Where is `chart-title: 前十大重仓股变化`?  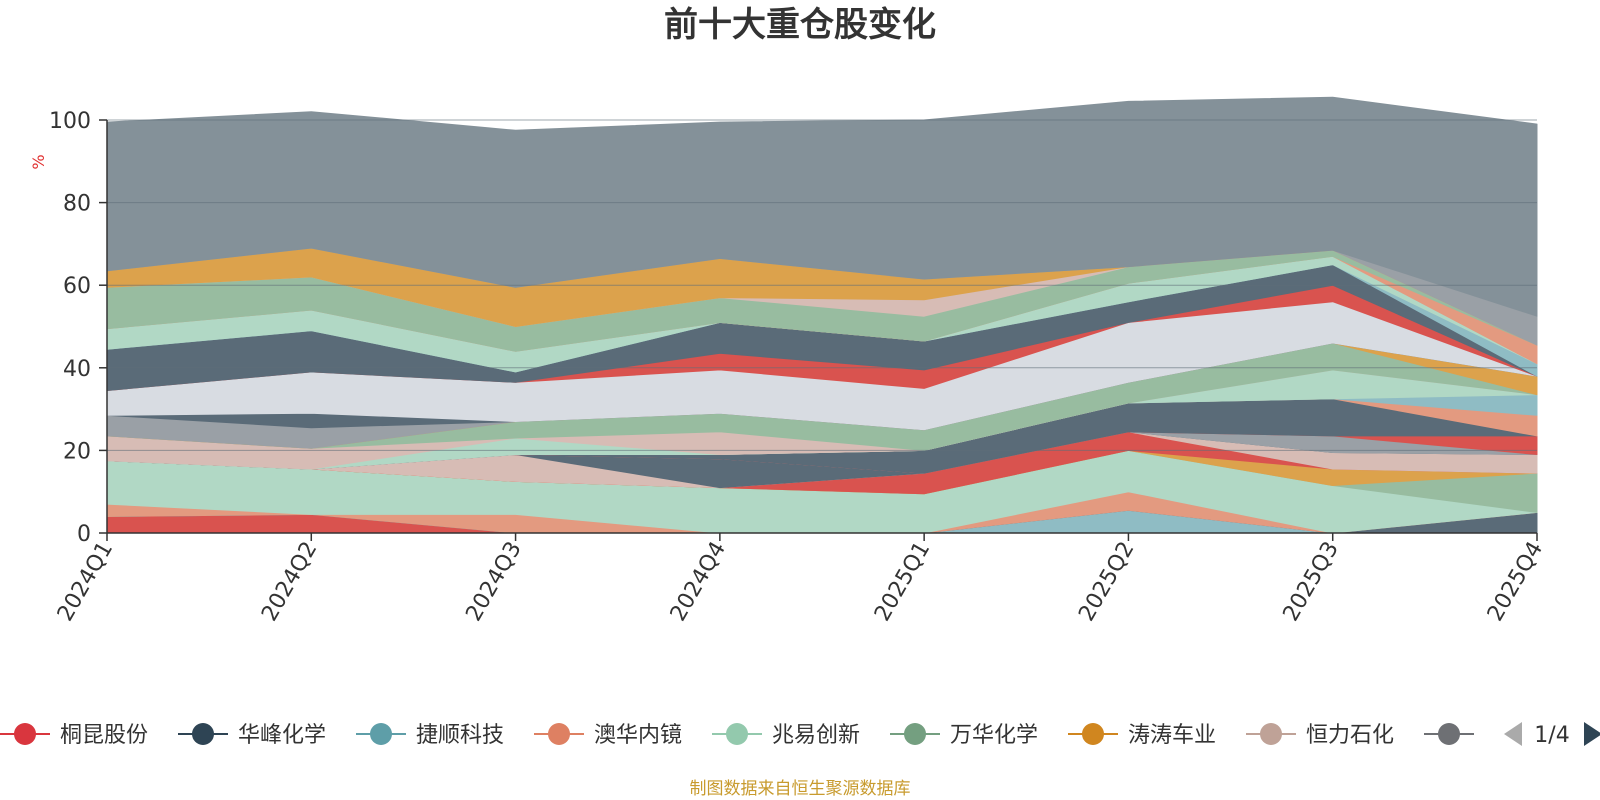 chart-title: 前十大重仓股变化 is located at coordinates (800, 25).